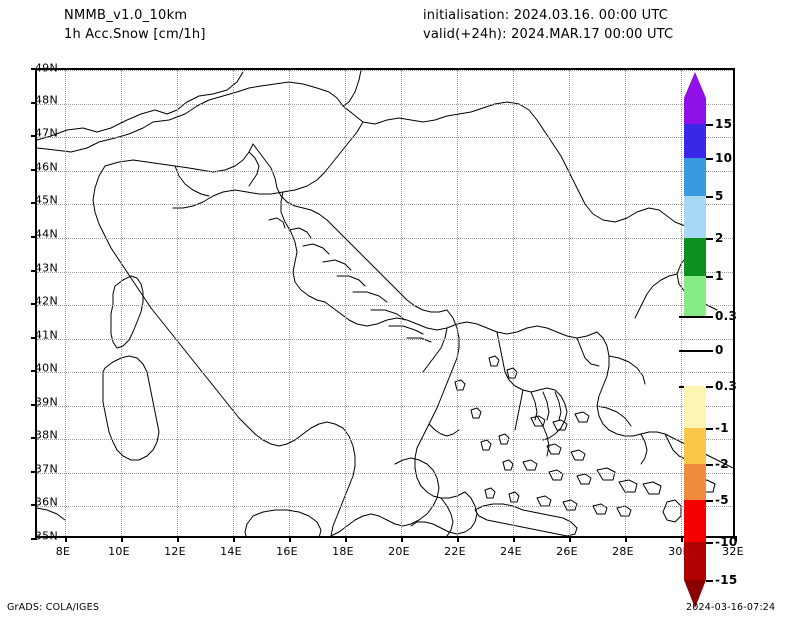  What do you see at coordinates (46, 68) in the screenshot?
I see `ylabel-49: 49N` at bounding box center [46, 68].